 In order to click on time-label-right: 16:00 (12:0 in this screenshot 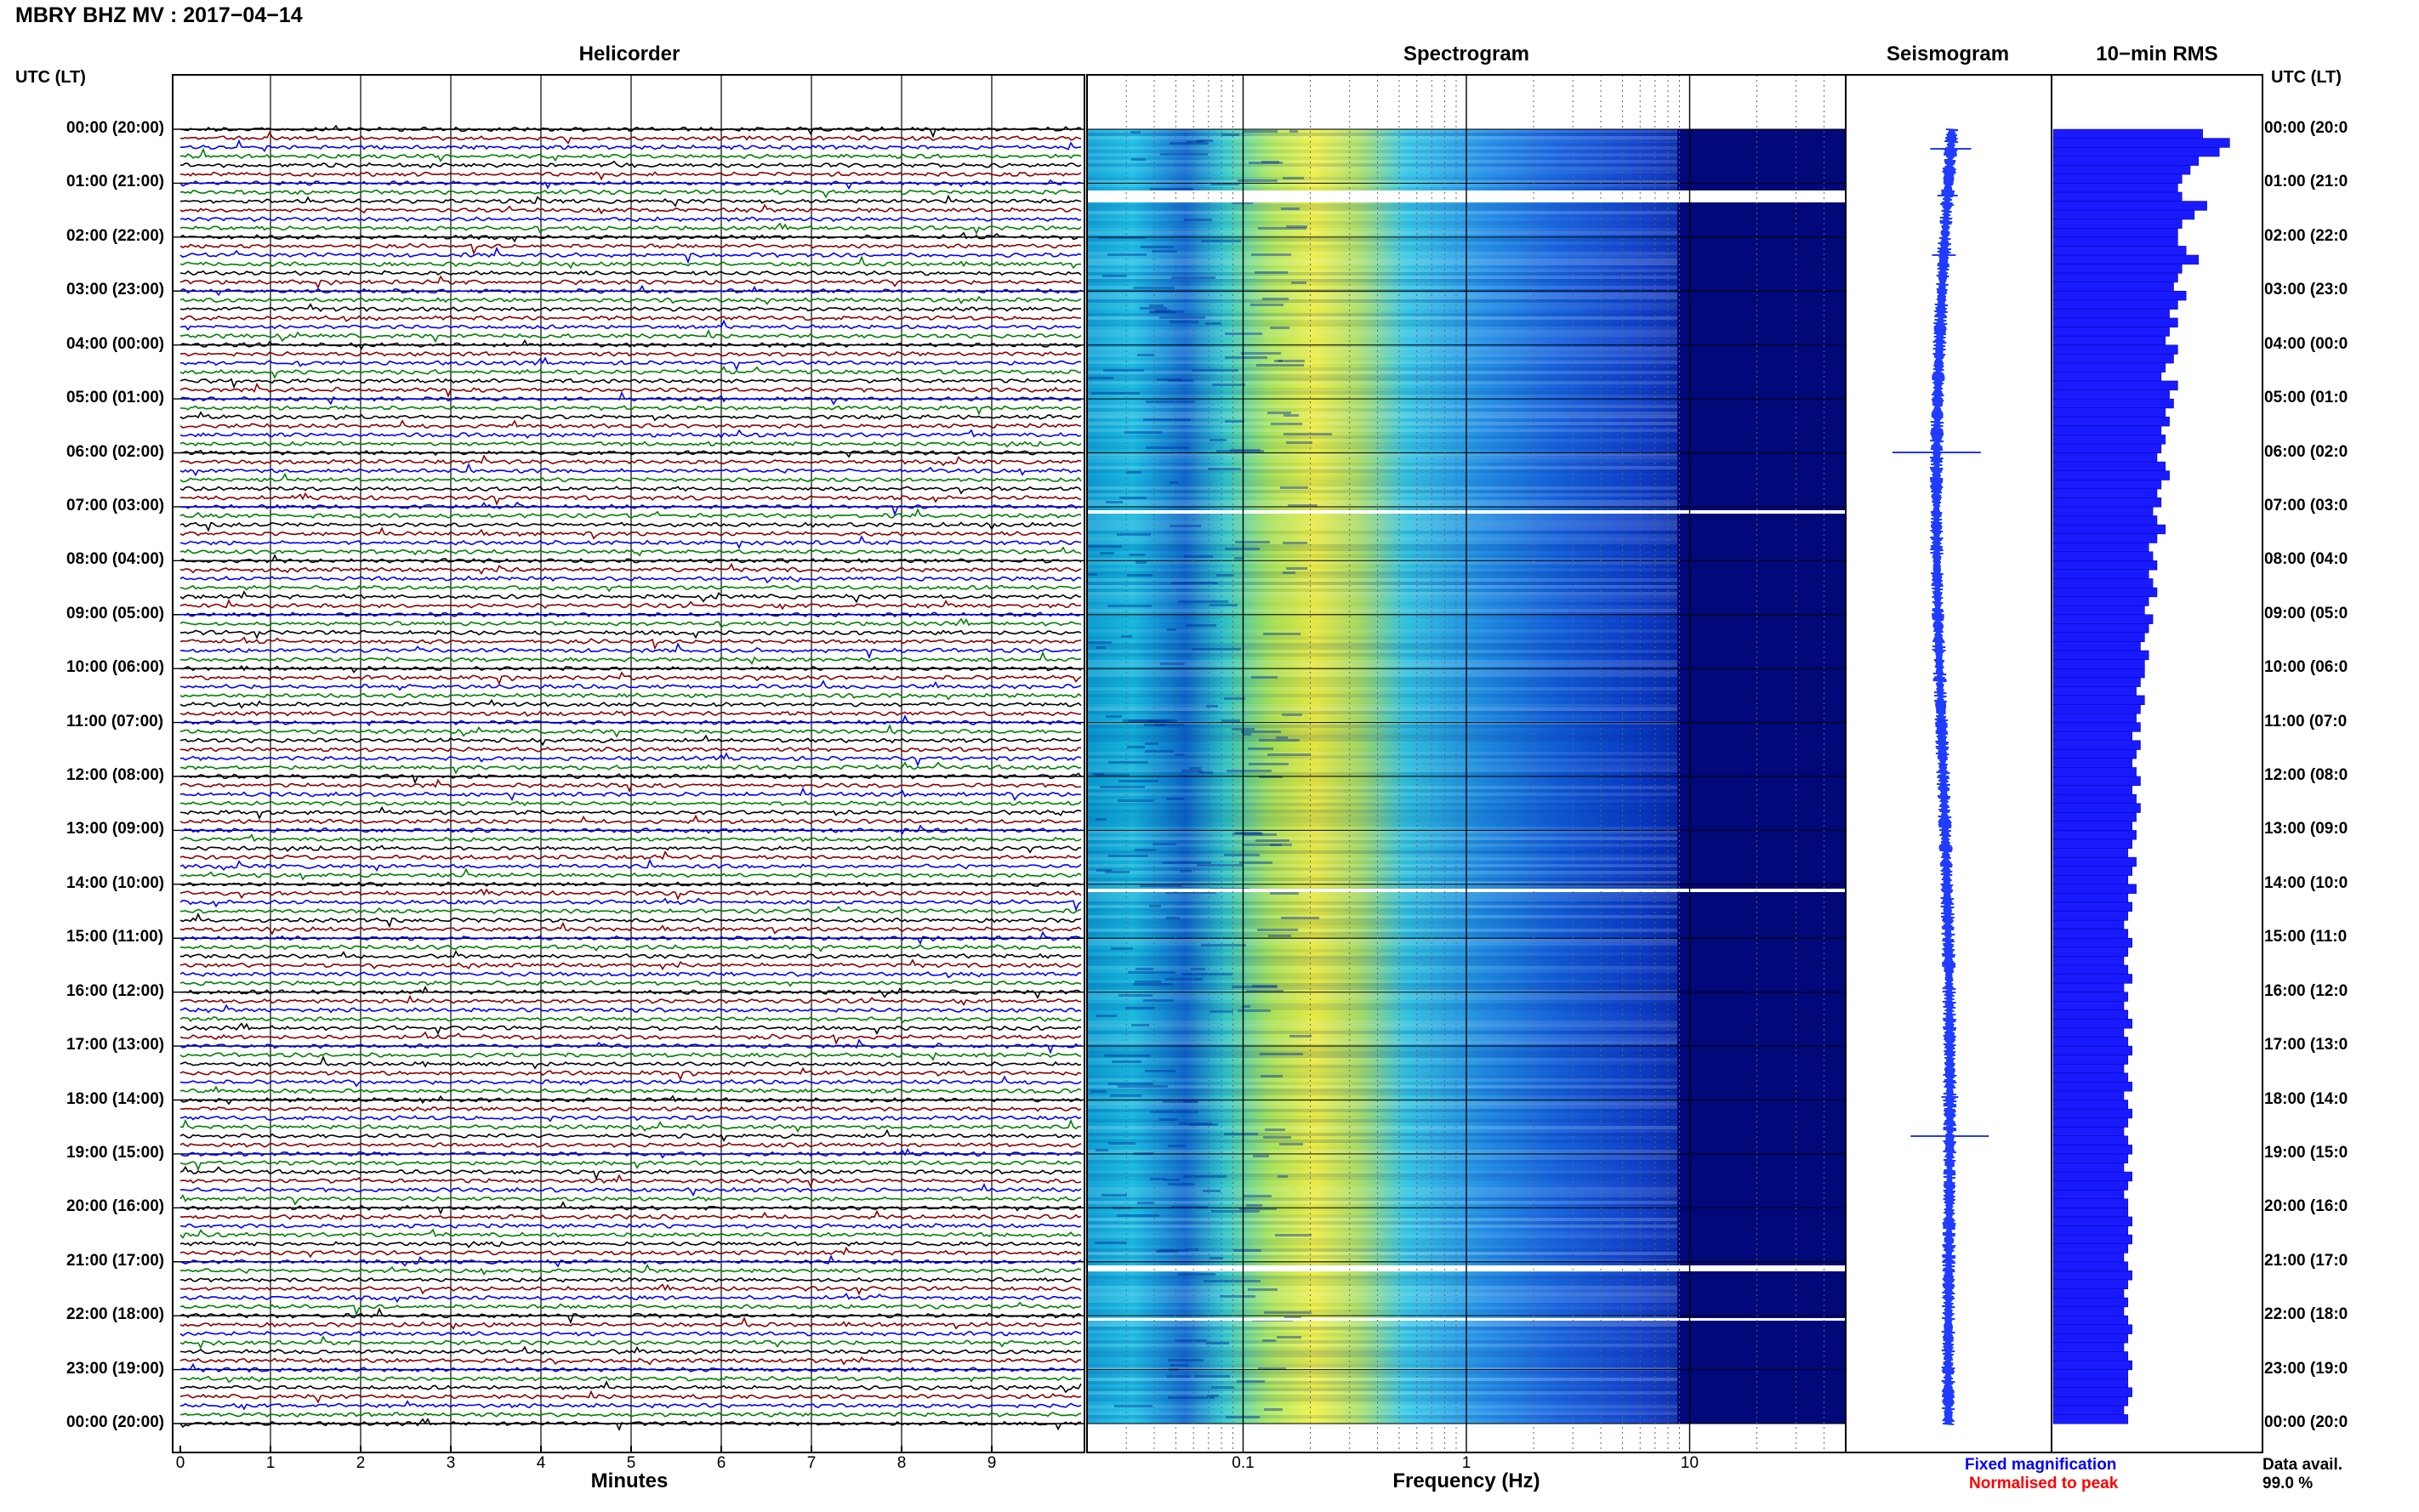, I will do `click(2306, 990)`.